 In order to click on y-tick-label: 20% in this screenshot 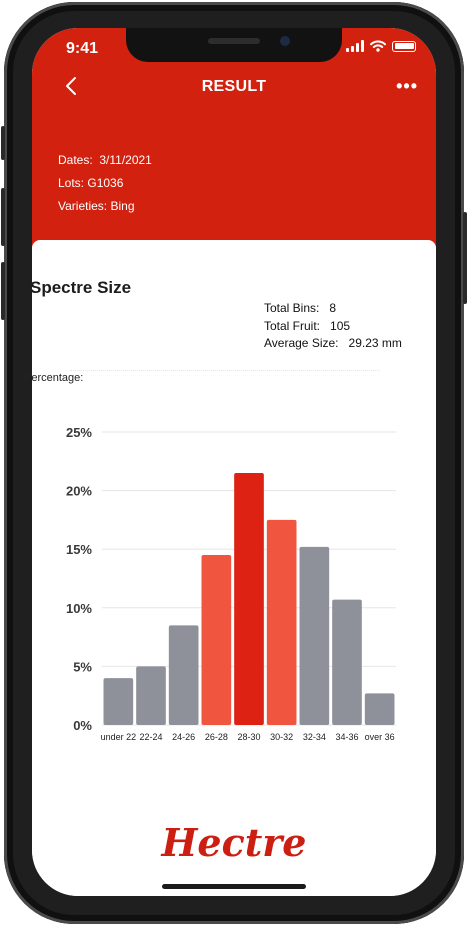, I will do `click(79, 491)`.